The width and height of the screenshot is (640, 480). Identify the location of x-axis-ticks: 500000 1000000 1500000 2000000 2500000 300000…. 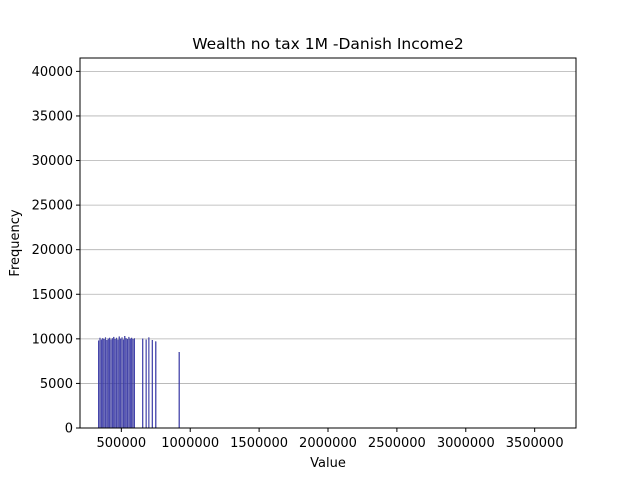
(330, 439).